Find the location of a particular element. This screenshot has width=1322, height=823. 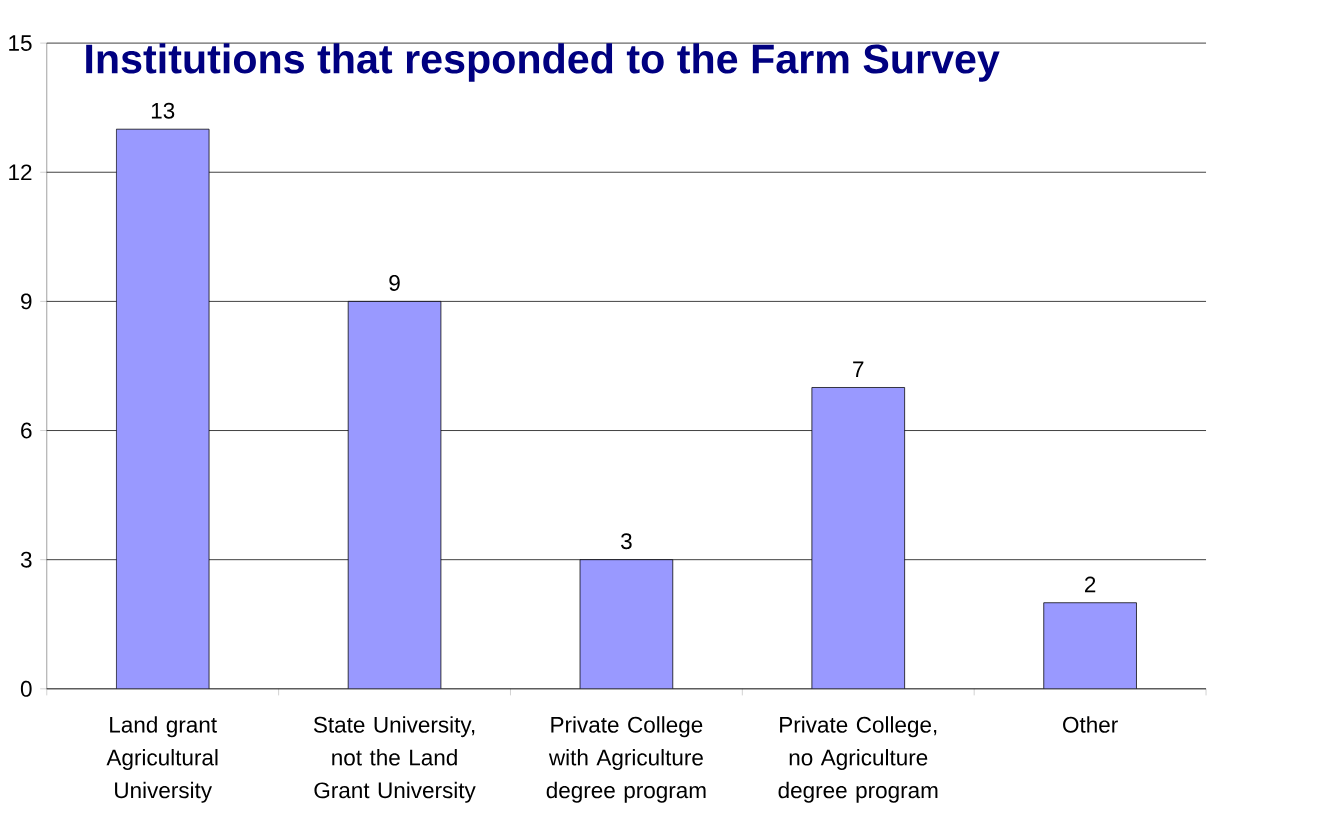

y-tick-label: 0 is located at coordinates (26, 688).